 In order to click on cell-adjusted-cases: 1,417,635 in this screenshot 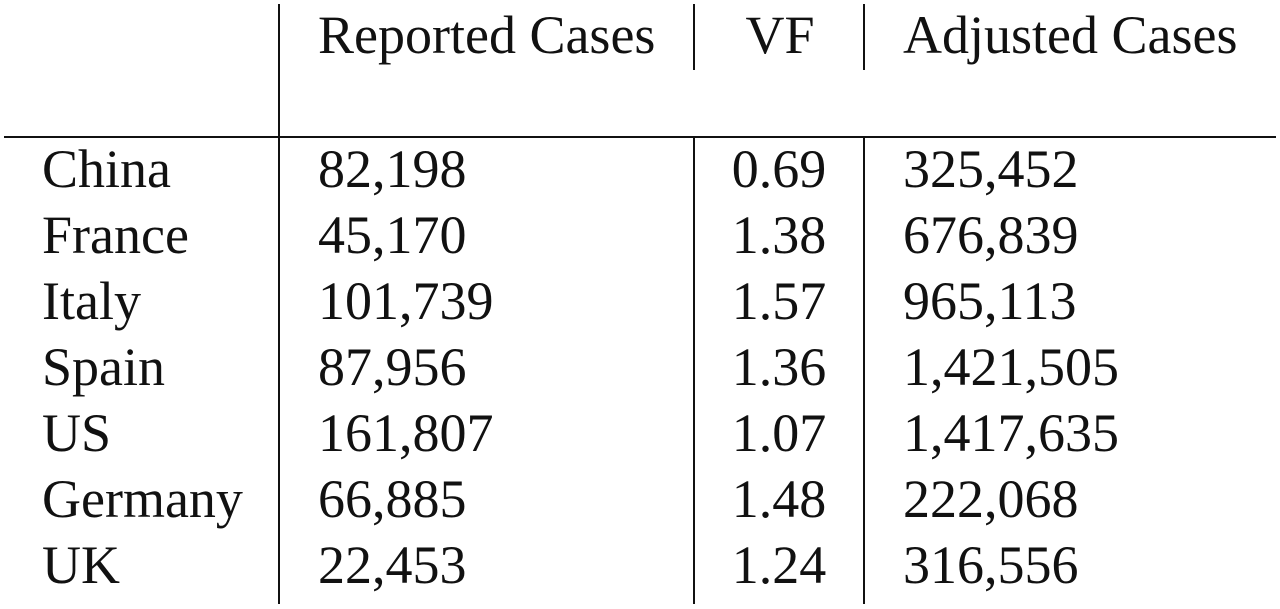, I will do `click(1011, 433)`.